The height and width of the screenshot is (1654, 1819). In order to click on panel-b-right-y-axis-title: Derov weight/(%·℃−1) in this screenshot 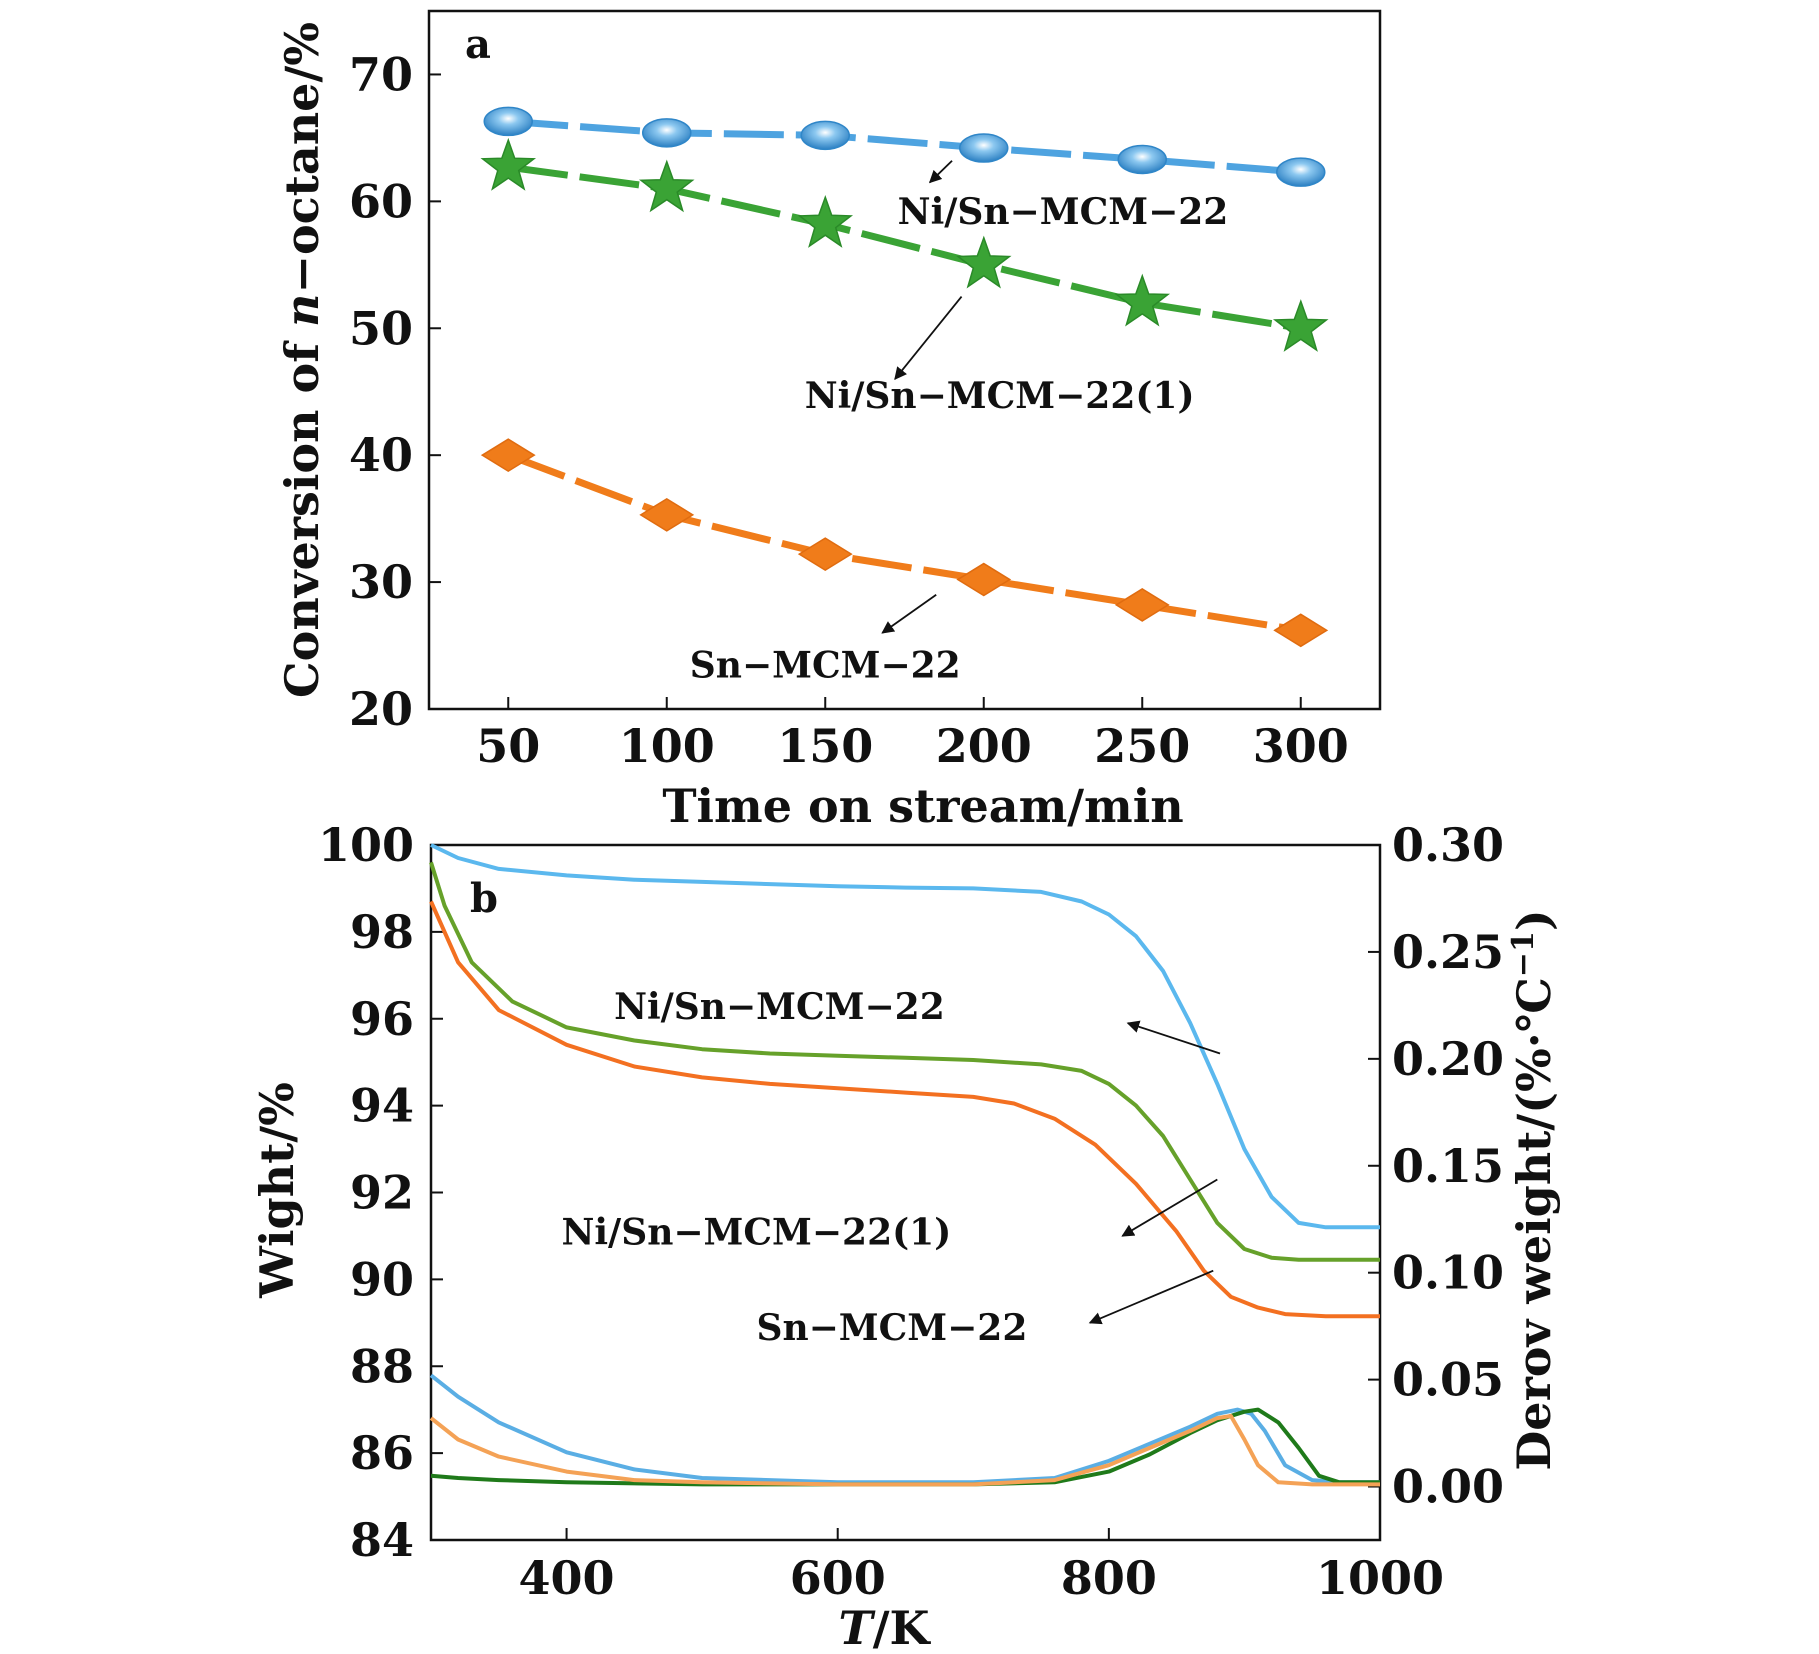, I will do `click(1534, 1189)`.